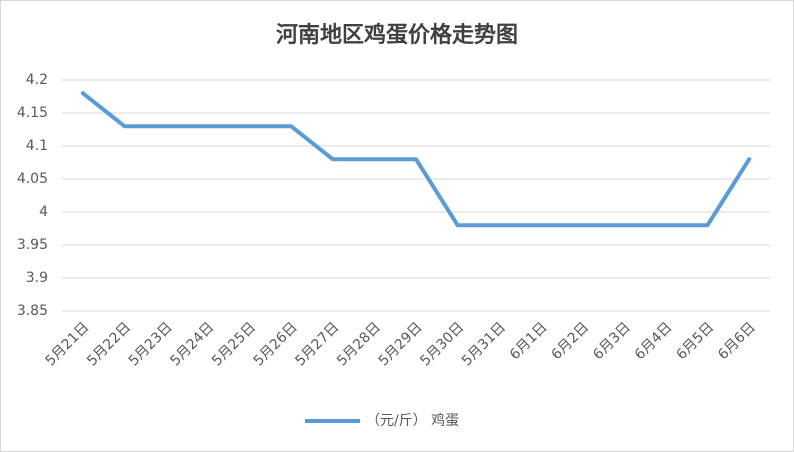  I want to click on y-tick-label: 3.95, so click(32, 245).